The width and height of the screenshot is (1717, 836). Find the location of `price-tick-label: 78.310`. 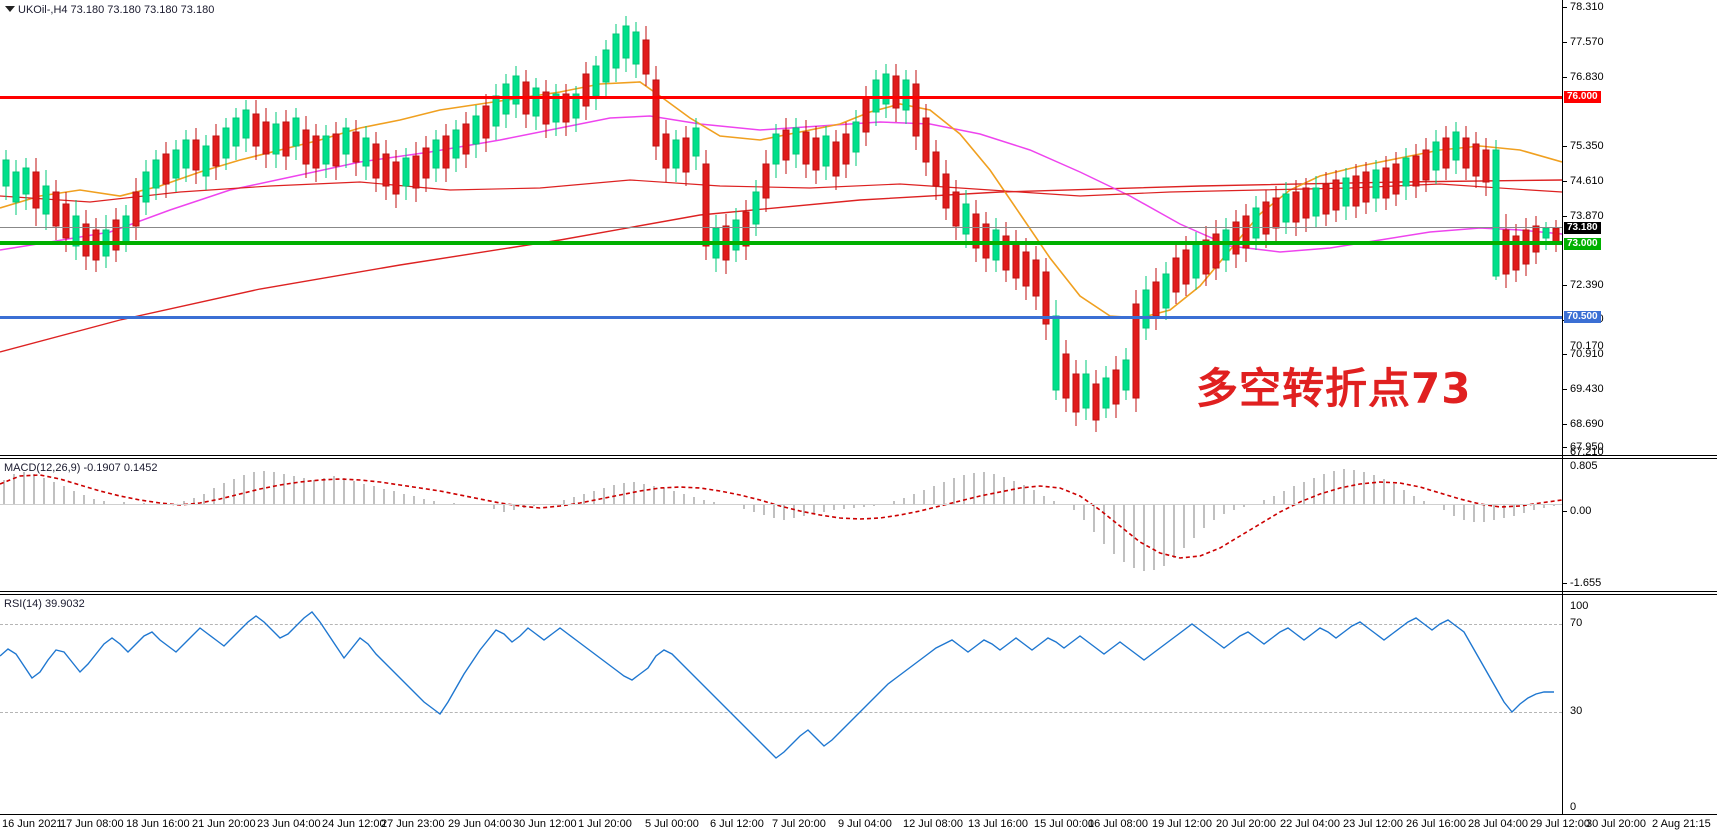

price-tick-label: 78.310 is located at coordinates (1587, 7).